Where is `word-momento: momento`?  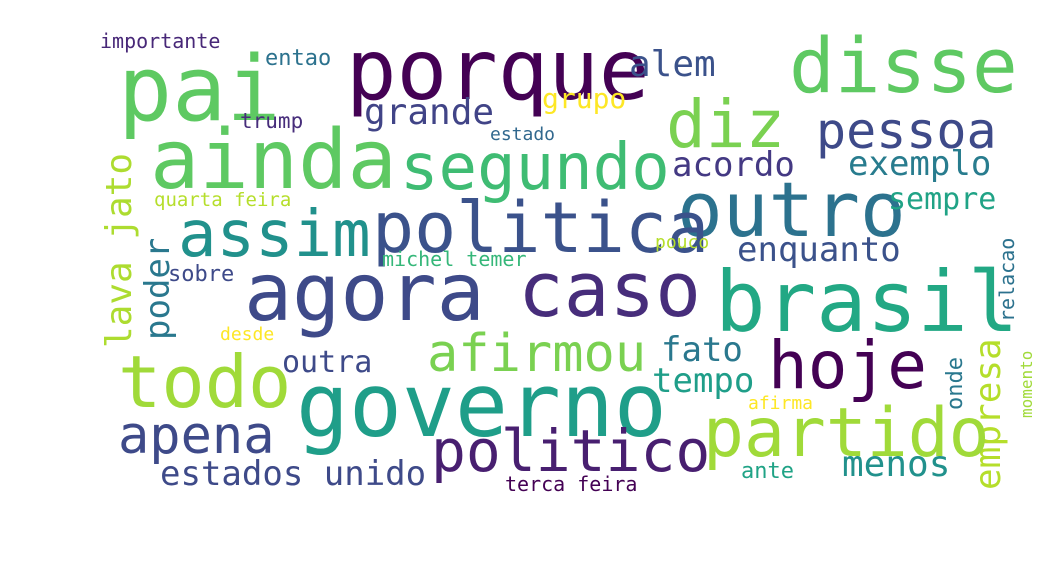 word-momento: momento is located at coordinates (1026, 384).